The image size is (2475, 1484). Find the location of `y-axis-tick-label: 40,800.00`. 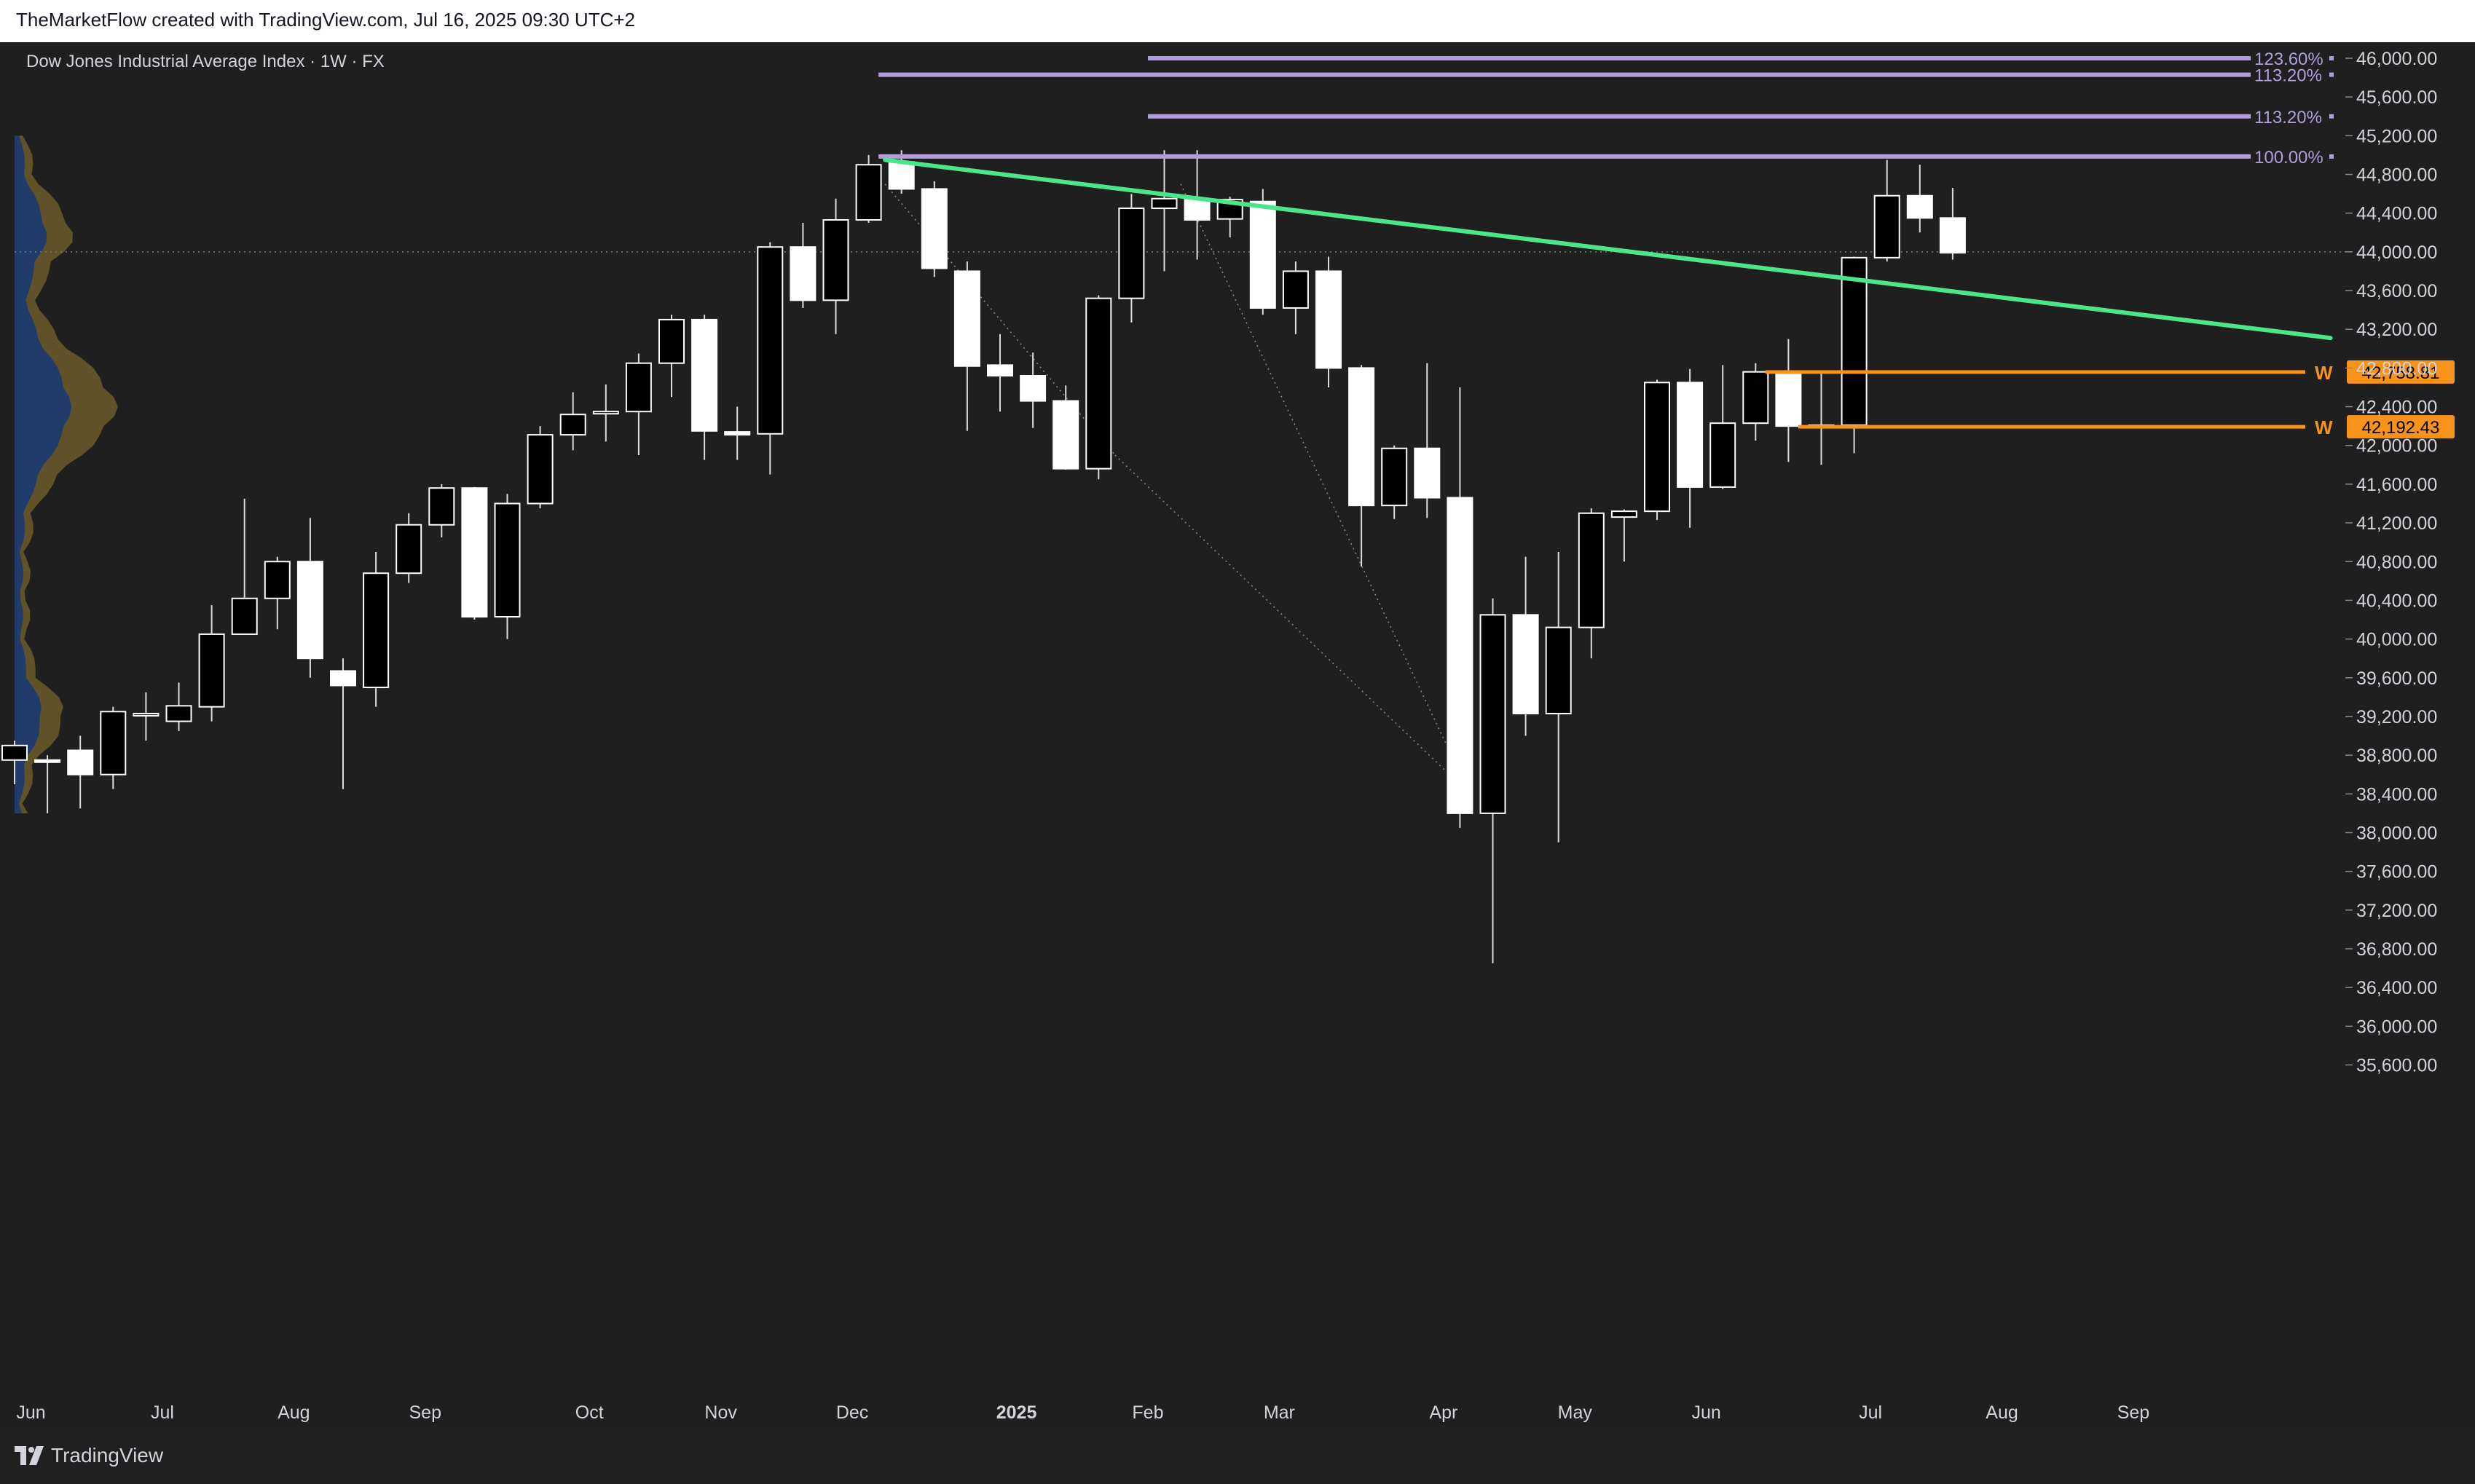

y-axis-tick-label: 40,800.00 is located at coordinates (2396, 562).